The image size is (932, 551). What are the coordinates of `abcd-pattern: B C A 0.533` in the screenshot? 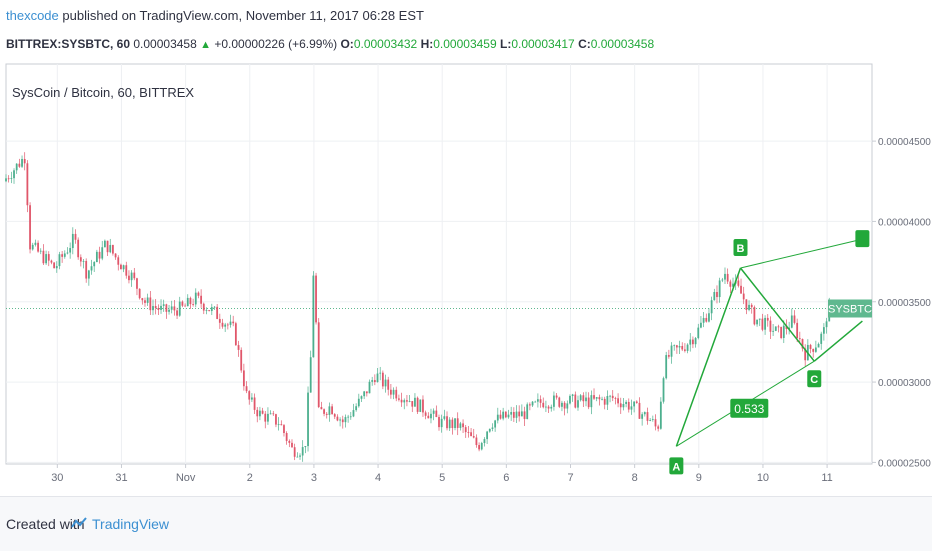 It's located at (769, 352).